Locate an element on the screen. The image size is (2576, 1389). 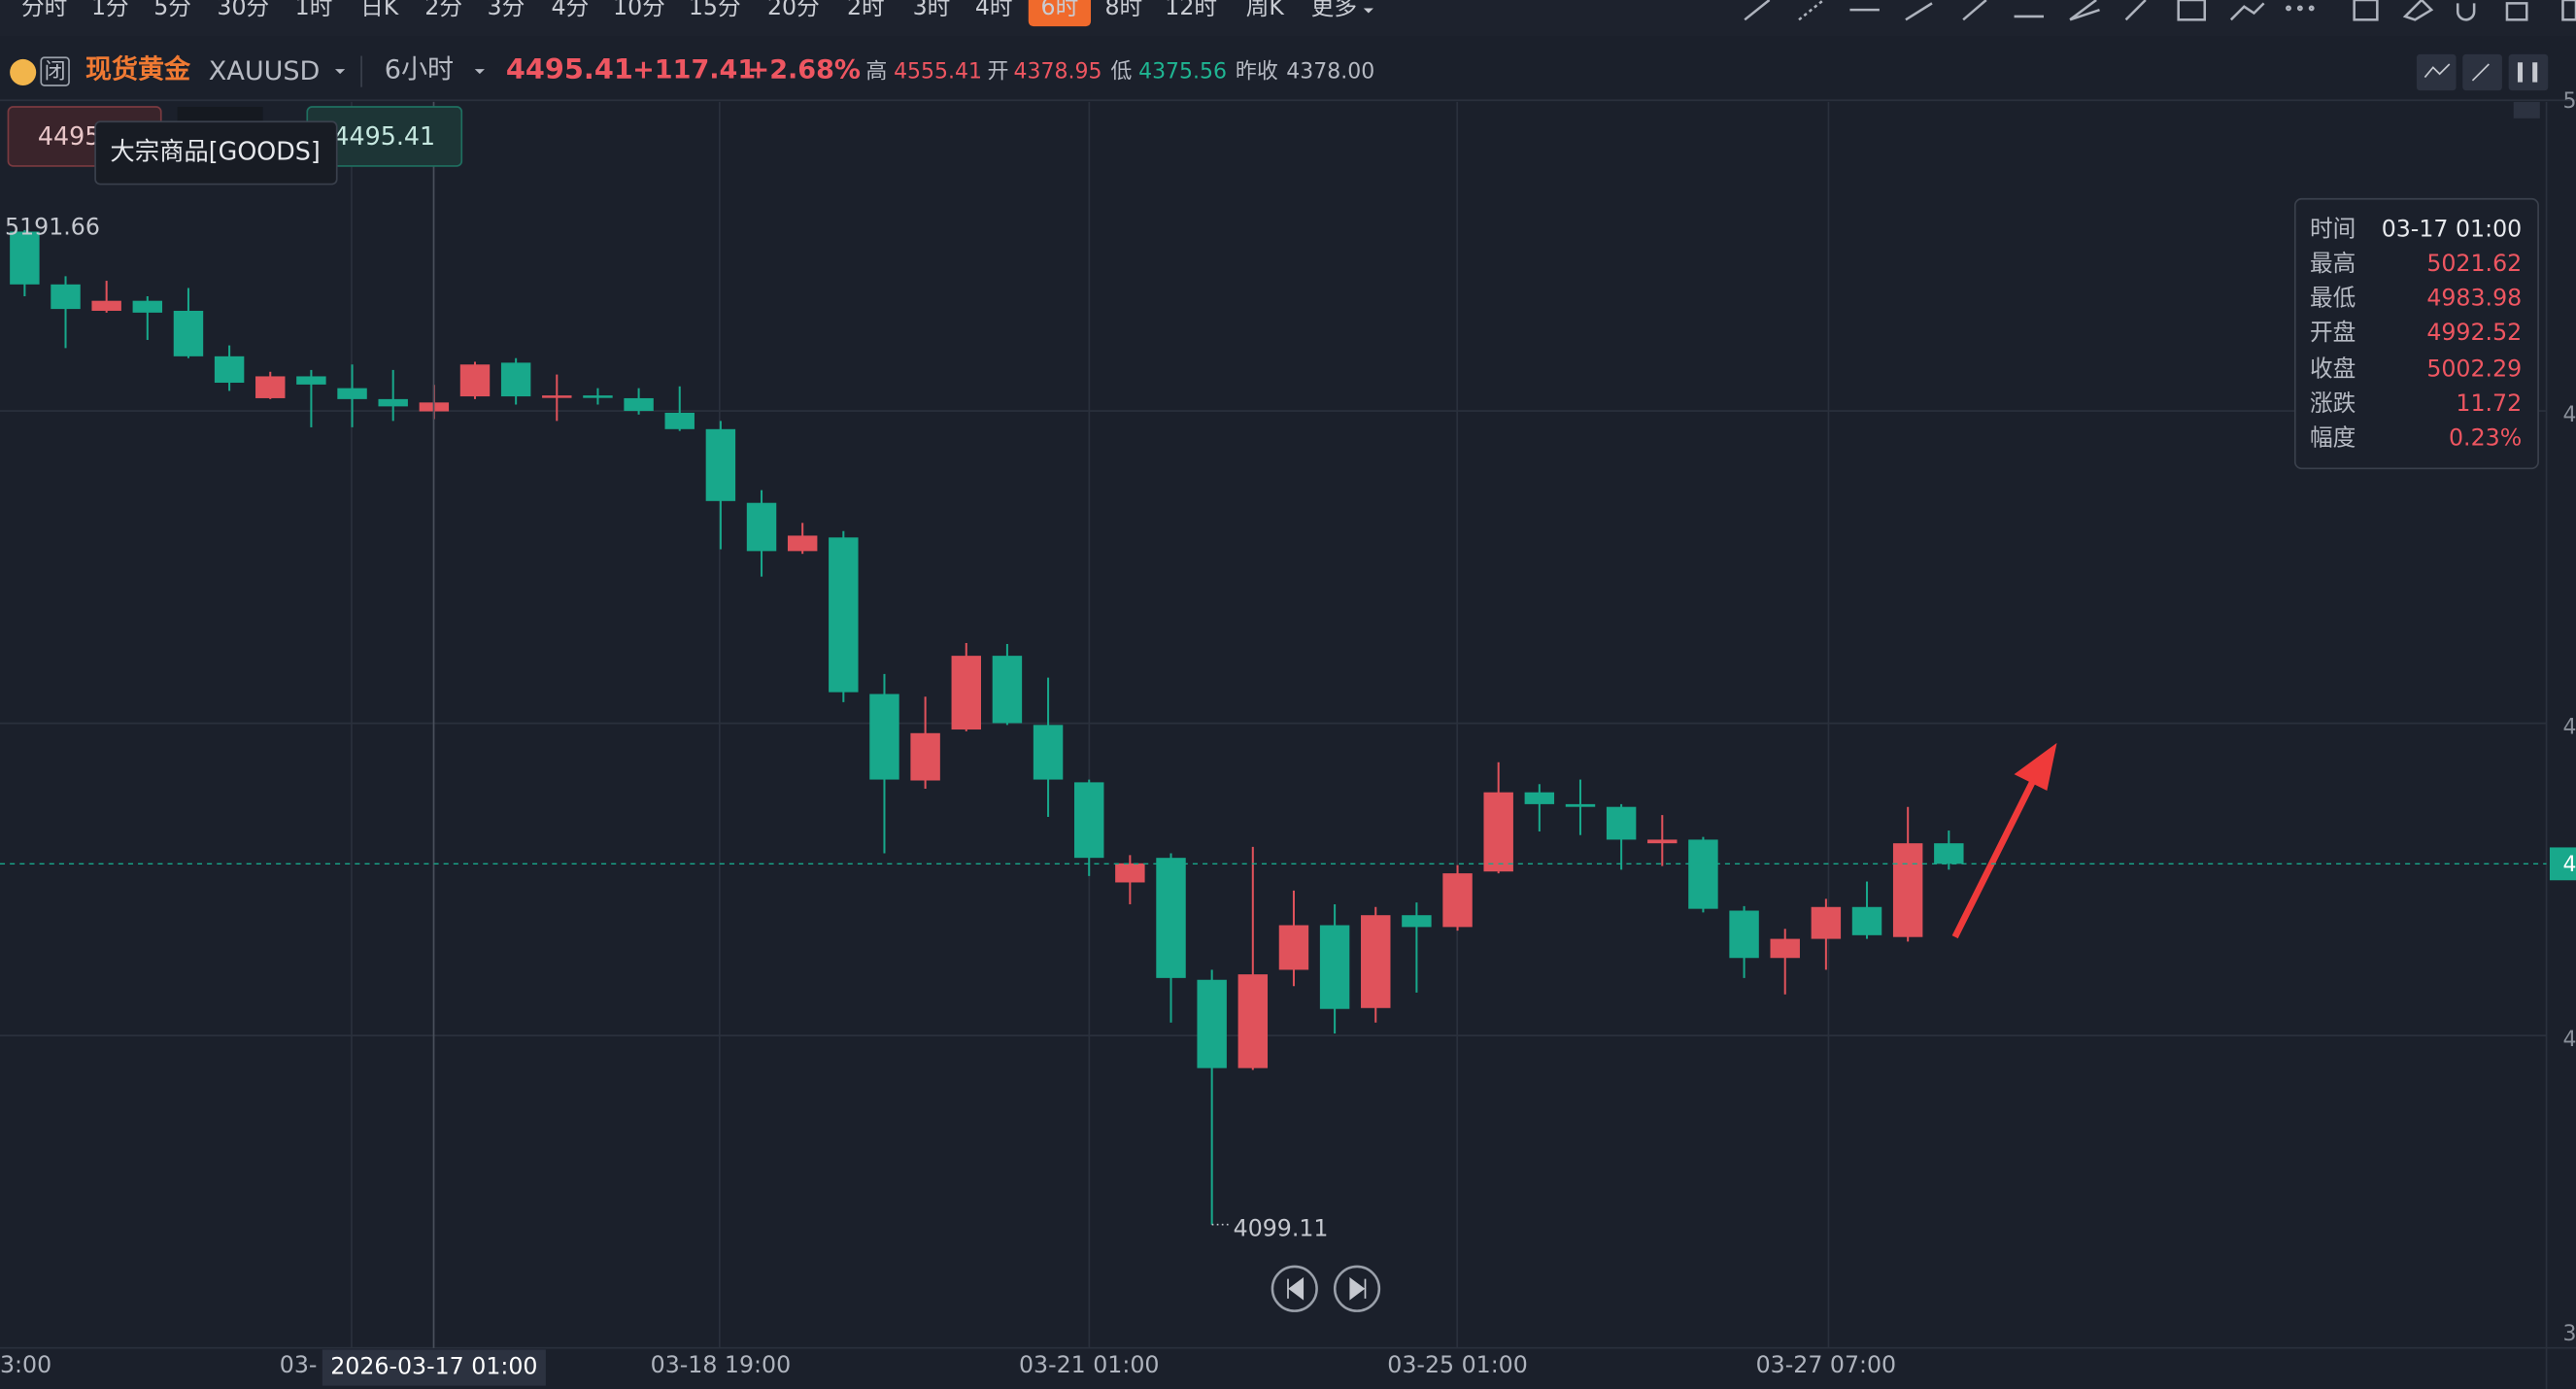
timeframe: 5分 is located at coordinates (172, 10).